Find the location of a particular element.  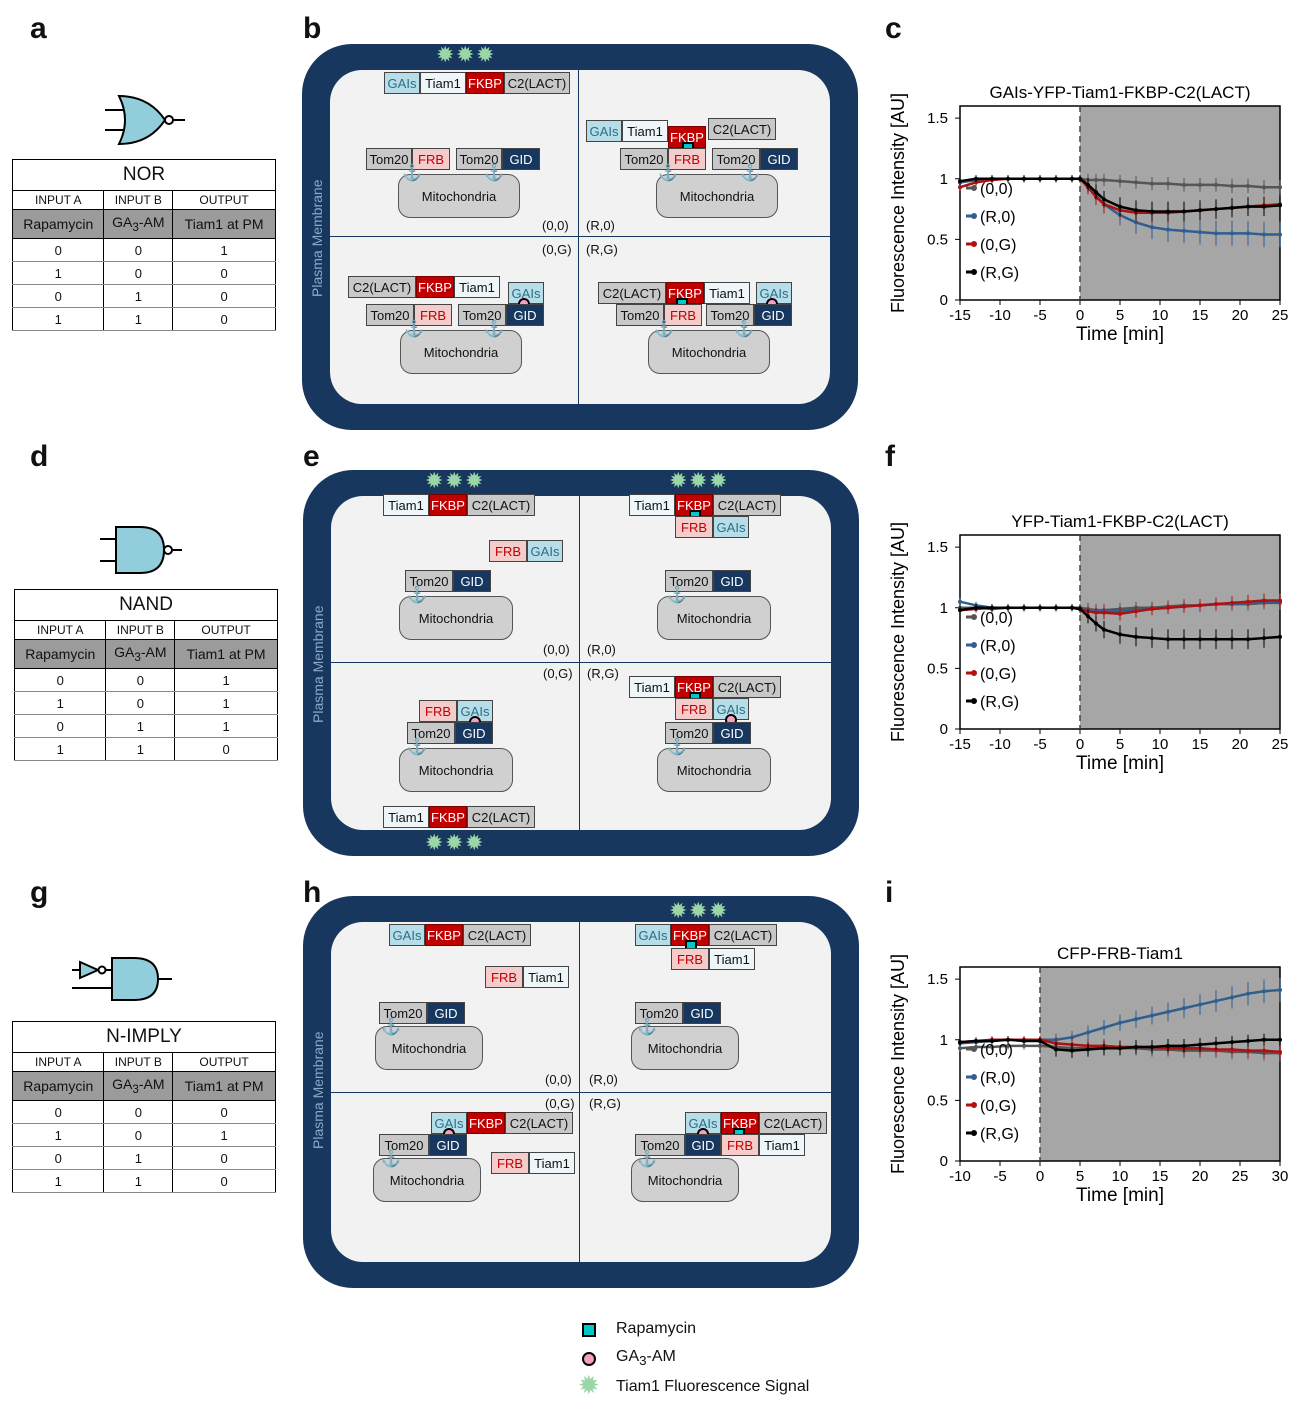

panel-letter-i: i is located at coordinates (889, 892).